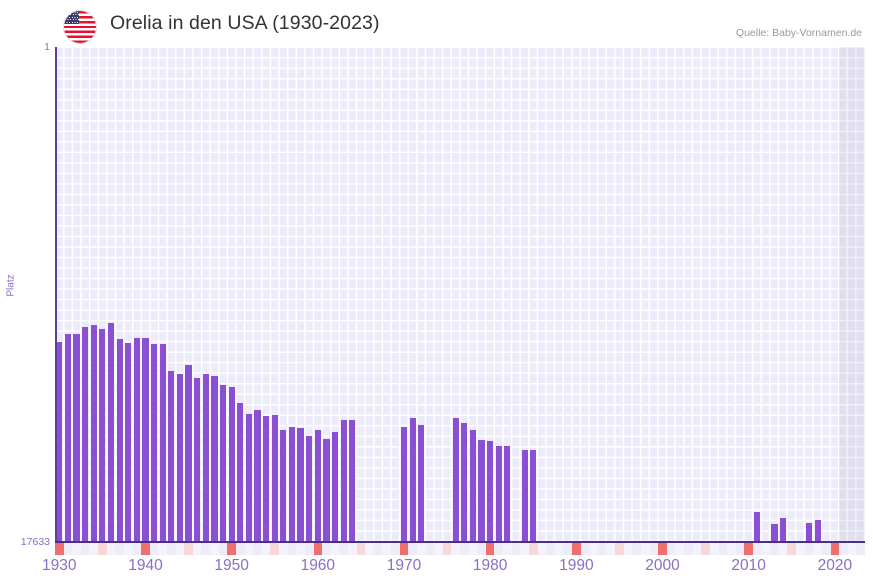  I want to click on x-axis-tick-labels: 1930 1940 1950 1960 1970 1980 1990 2000 2010 2020, so click(453, 569).